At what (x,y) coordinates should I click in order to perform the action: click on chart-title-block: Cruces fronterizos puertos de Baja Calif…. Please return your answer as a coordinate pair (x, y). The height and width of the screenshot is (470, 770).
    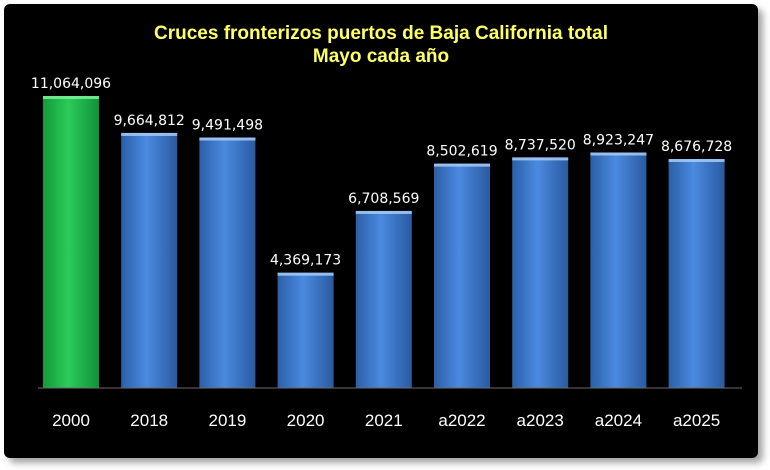
    Looking at the image, I should click on (381, 45).